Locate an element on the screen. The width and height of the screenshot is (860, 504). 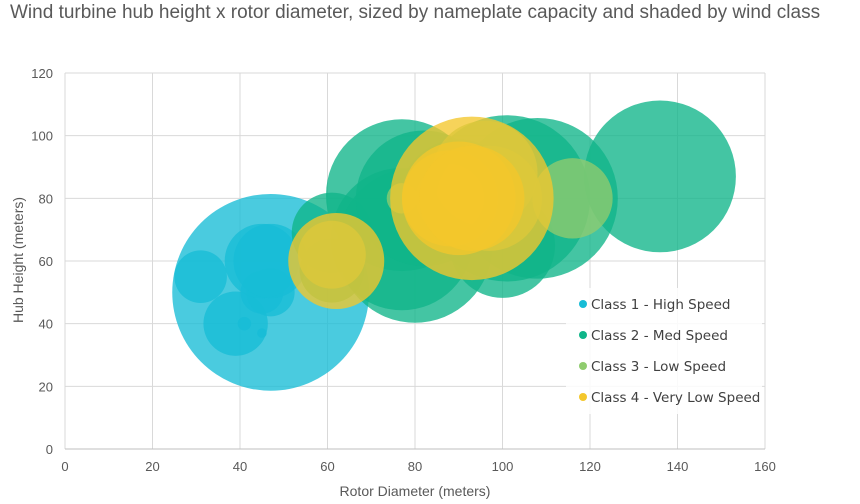
legend-label: Class 1 - High Speed is located at coordinates (661, 305).